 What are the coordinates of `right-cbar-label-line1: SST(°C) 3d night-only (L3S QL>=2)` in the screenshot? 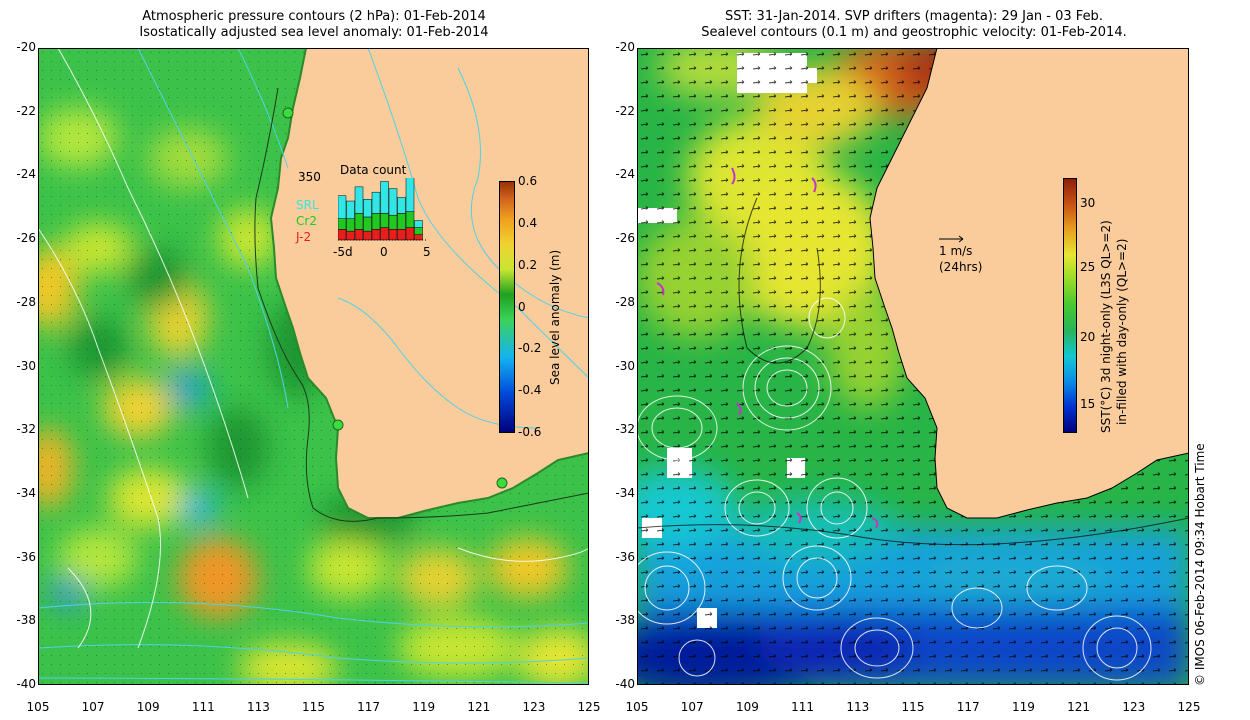 It's located at (1106, 326).